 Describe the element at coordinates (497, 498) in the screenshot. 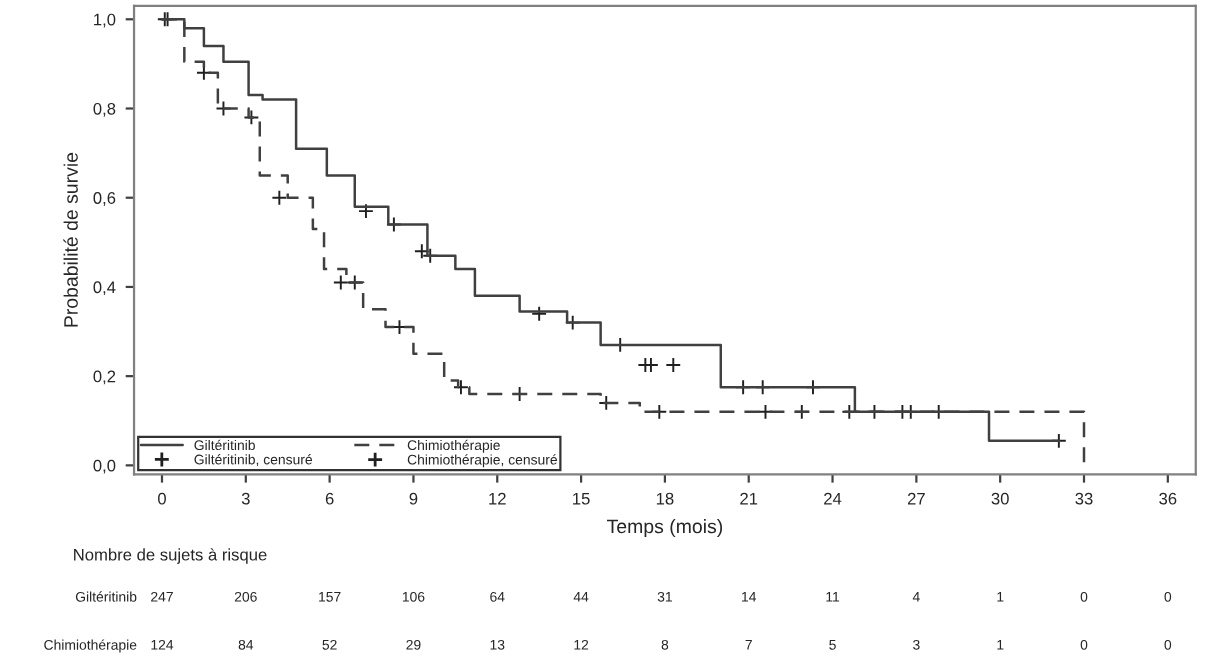

I see `x-tick-label: 12` at that location.